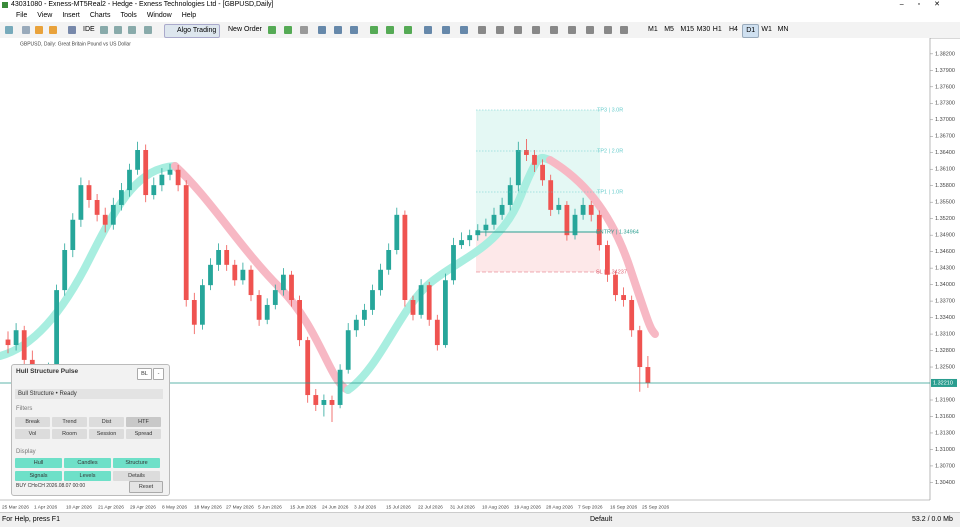 Image resolution: width=960 pixels, height=527 pixels. Describe the element at coordinates (610, 151) in the screenshot. I see `level-label: TP2 | 2.0R` at that location.